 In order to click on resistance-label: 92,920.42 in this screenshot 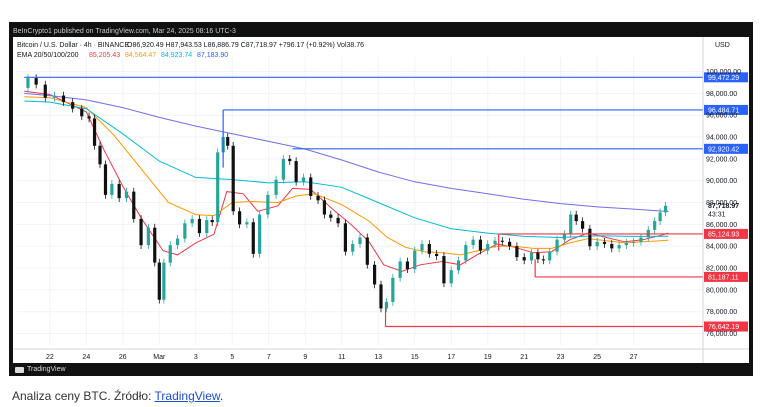, I will do `click(723, 149)`.